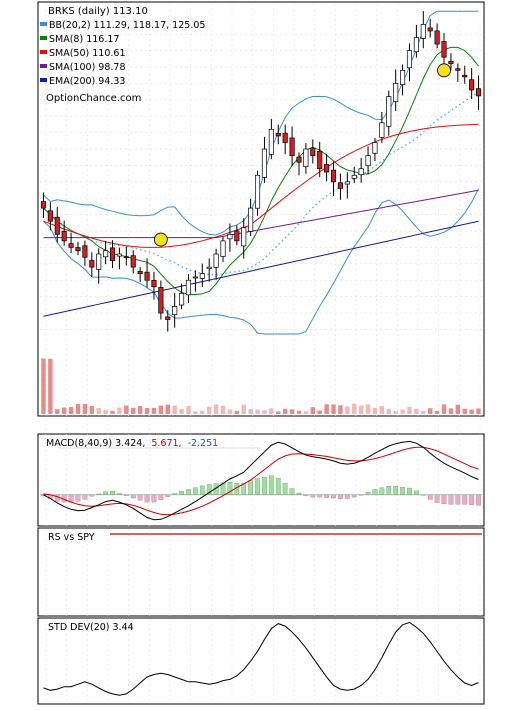  Describe the element at coordinates (43, 52) in the screenshot. I see `legend-swatch-sma50` at that location.